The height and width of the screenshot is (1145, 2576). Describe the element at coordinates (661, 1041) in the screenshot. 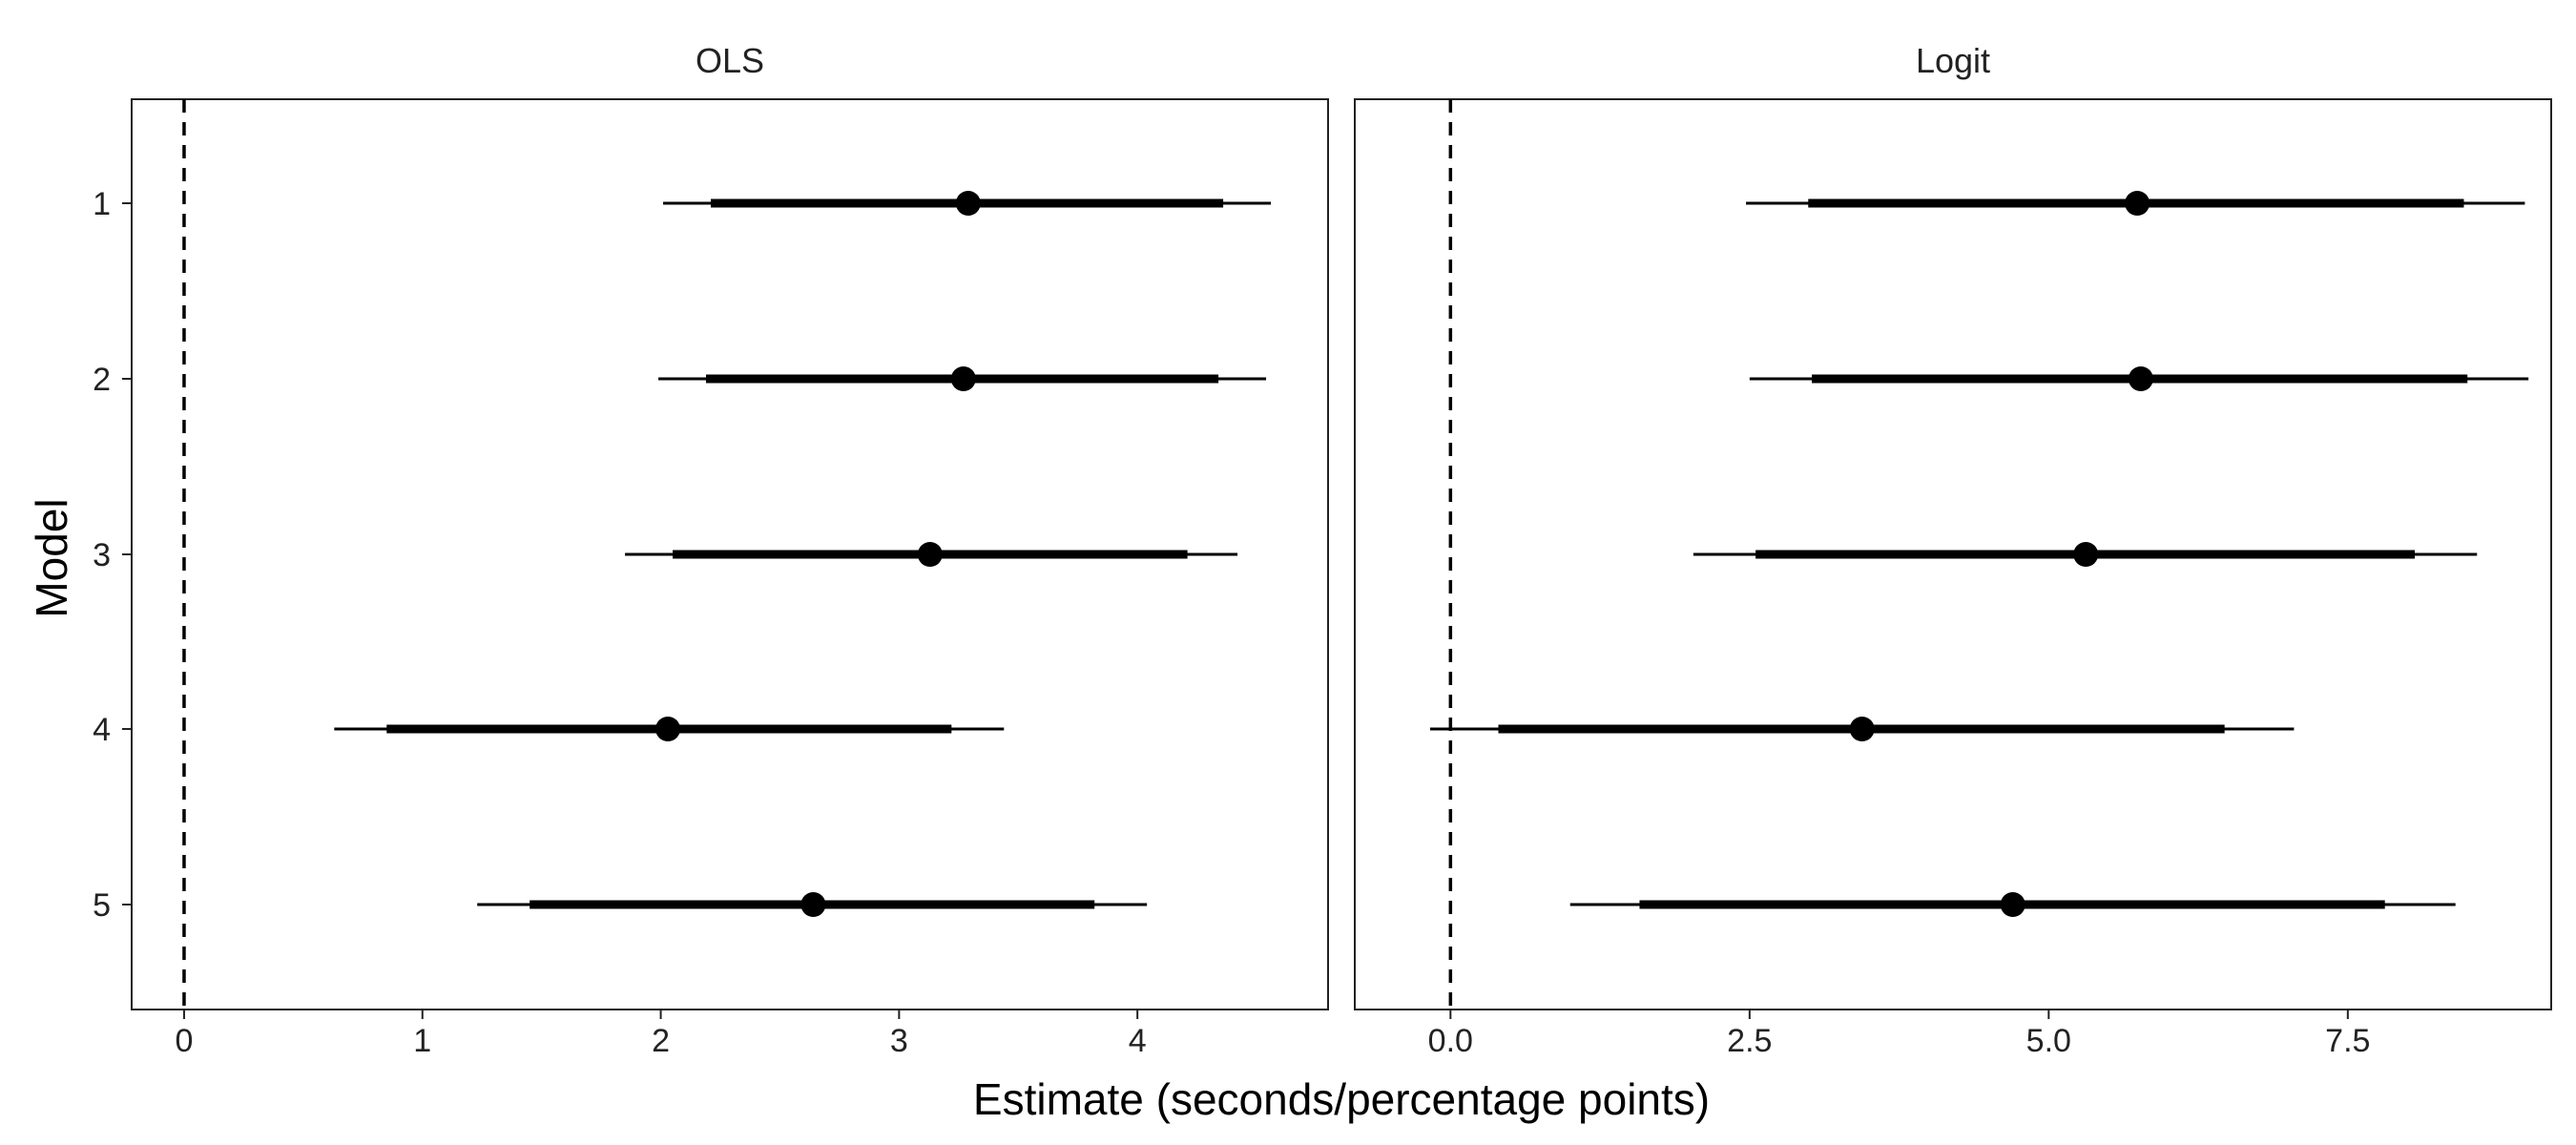

I see `x-tick-label: 2` at that location.